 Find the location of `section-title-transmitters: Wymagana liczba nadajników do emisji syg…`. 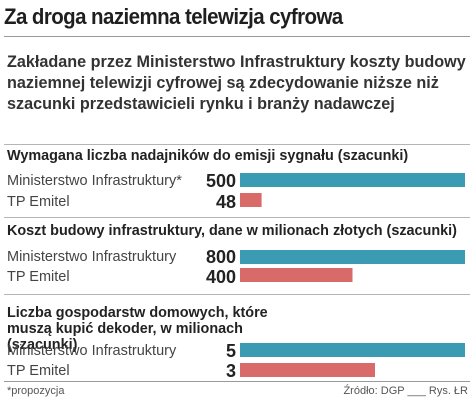

section-title-transmitters: Wymagana liczba nadajników do emisji syg… is located at coordinates (208, 156).